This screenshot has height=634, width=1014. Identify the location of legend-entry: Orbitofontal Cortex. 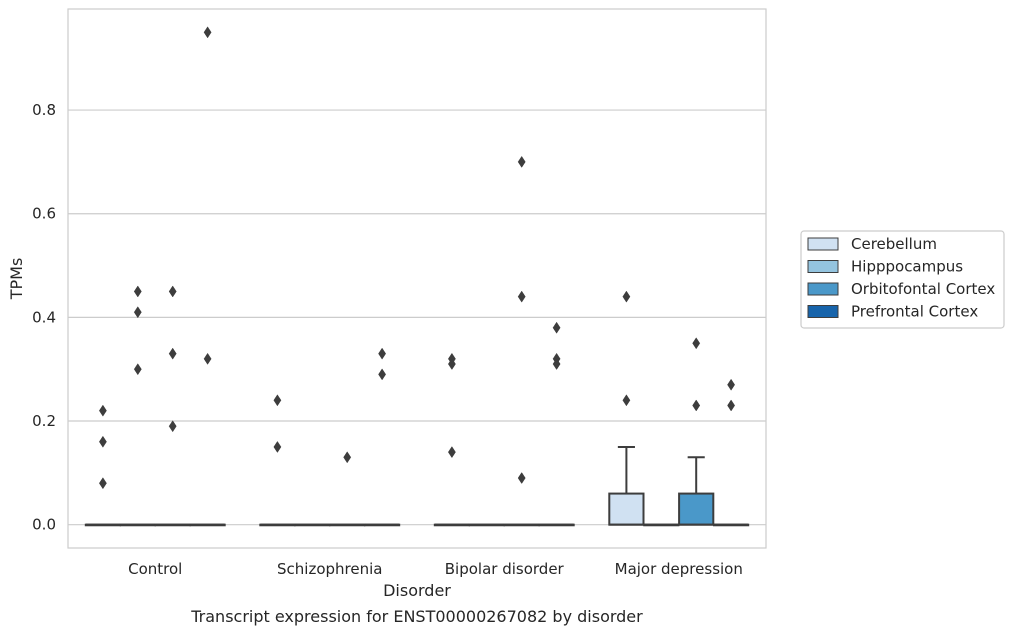
(901, 289).